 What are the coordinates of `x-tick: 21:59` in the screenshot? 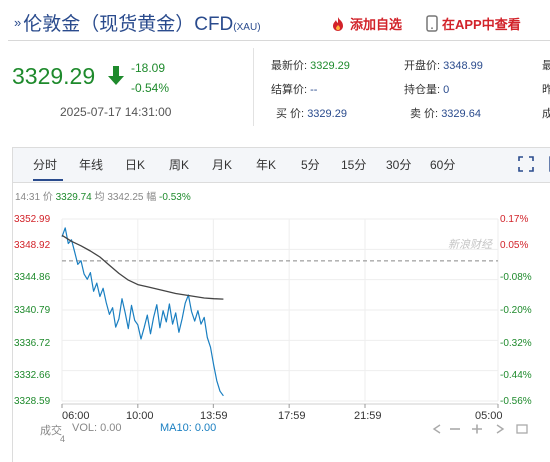 It's located at (368, 416).